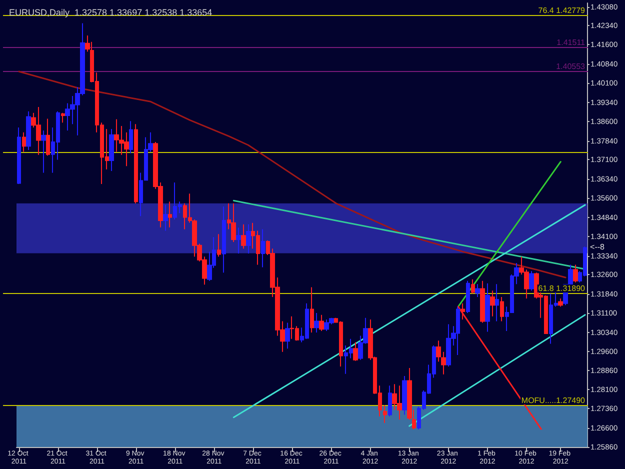 The width and height of the screenshot is (625, 469). Describe the element at coordinates (553, 400) in the screenshot. I see `ref-line-label: MOFU.....1.27490` at that location.